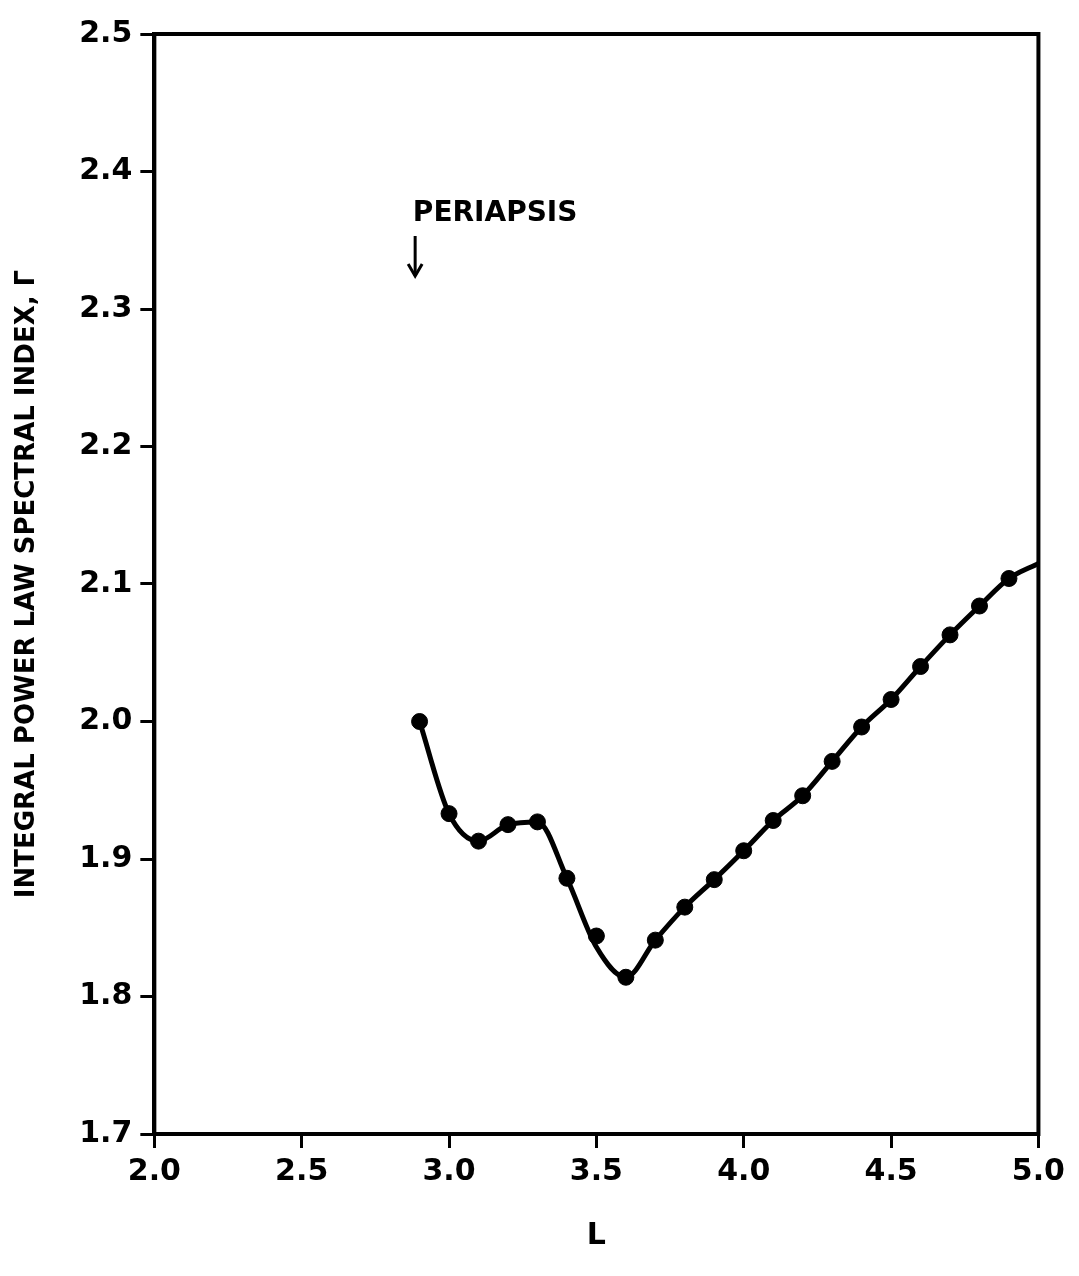 This screenshot has width=1079, height=1276. What do you see at coordinates (106, 994) in the screenshot?
I see `y-tick-label: 1.8` at bounding box center [106, 994].